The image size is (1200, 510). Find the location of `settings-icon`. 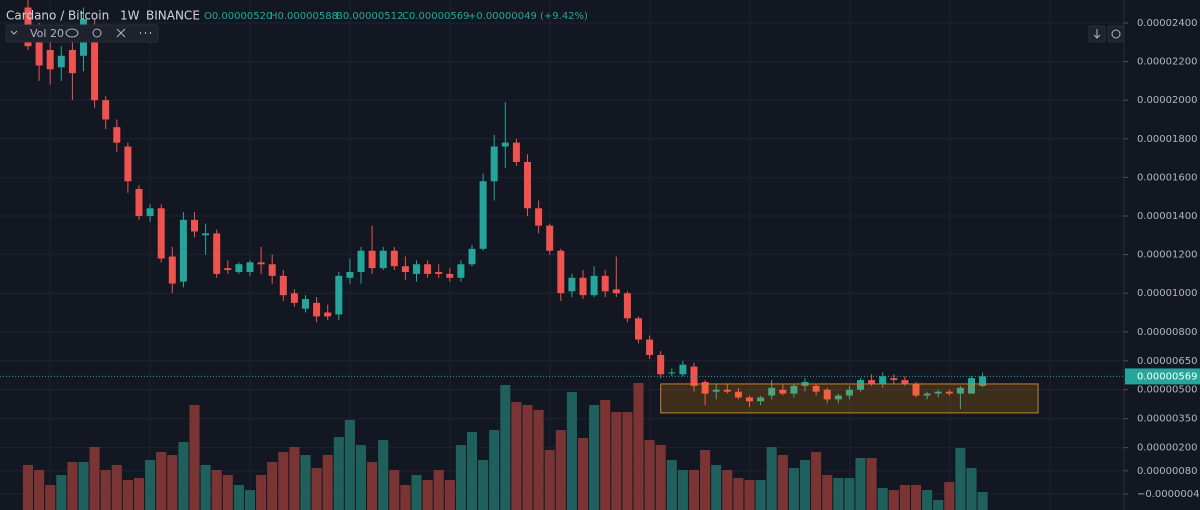

settings-icon is located at coordinates (97, 33).